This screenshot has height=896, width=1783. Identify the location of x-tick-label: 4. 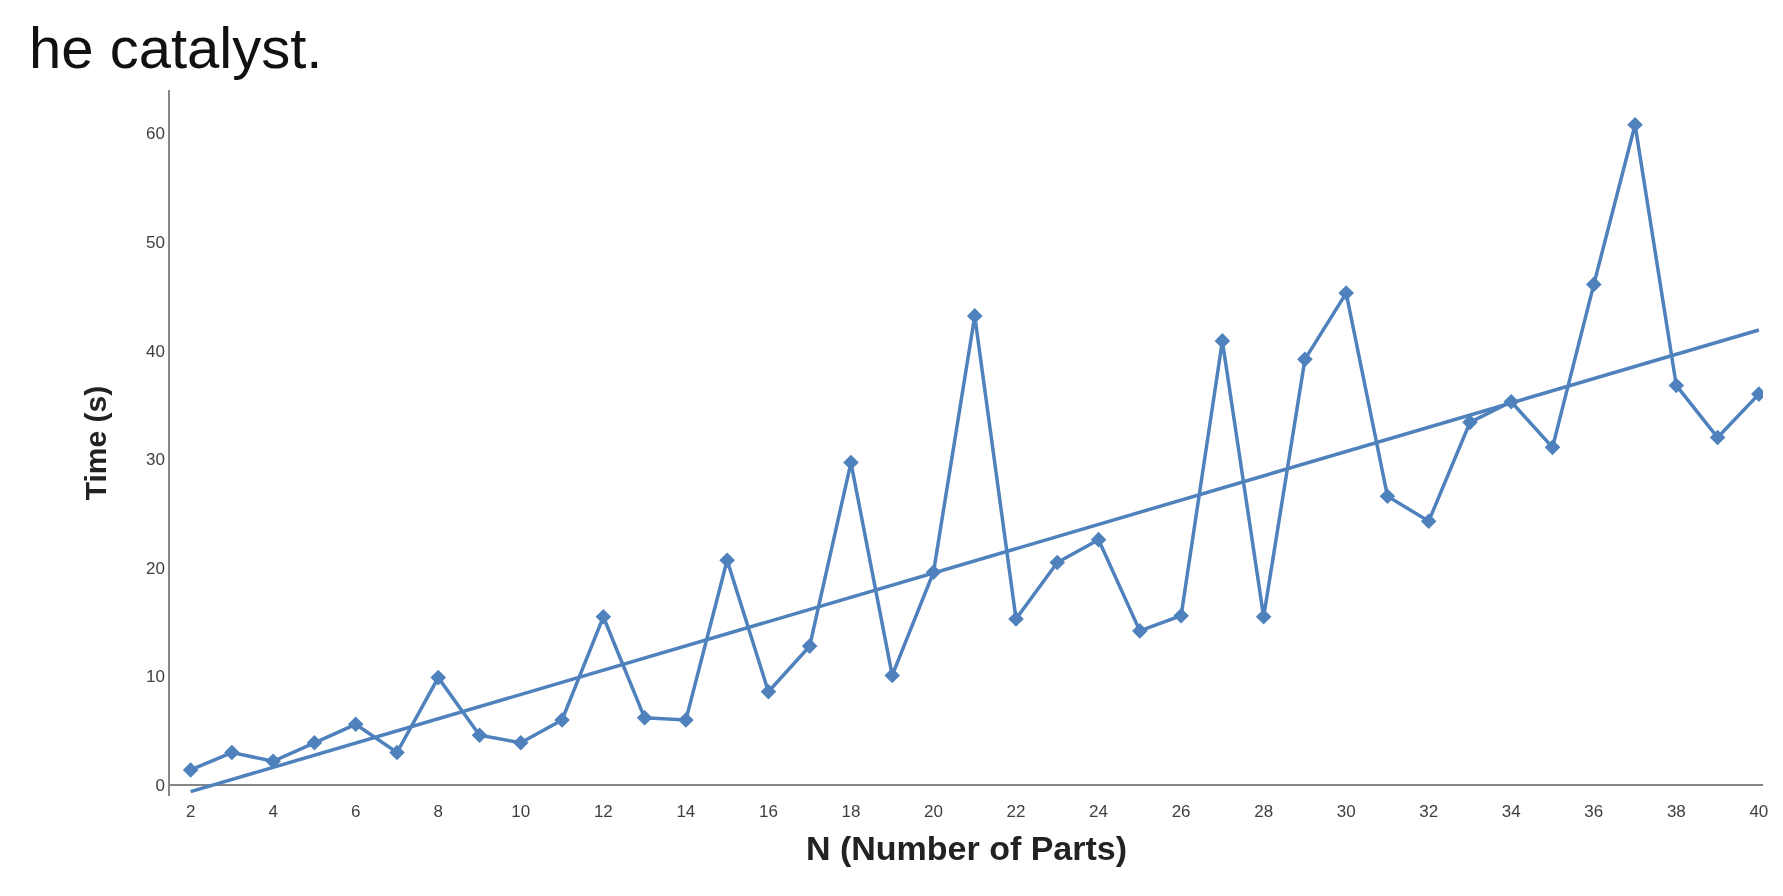
(273, 812).